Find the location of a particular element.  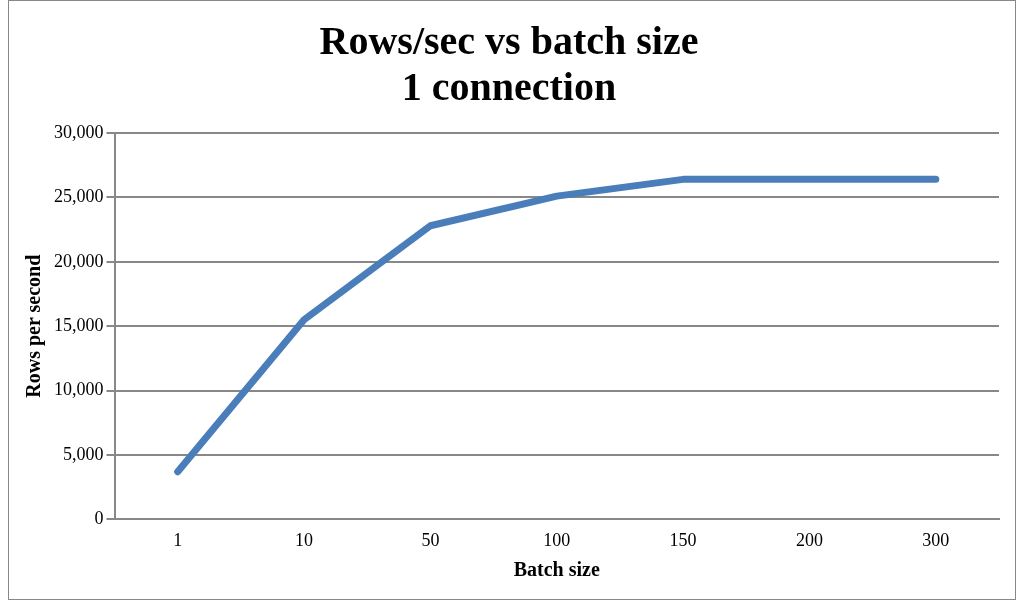

y-tick-label: 30,000 is located at coordinates (79, 131).